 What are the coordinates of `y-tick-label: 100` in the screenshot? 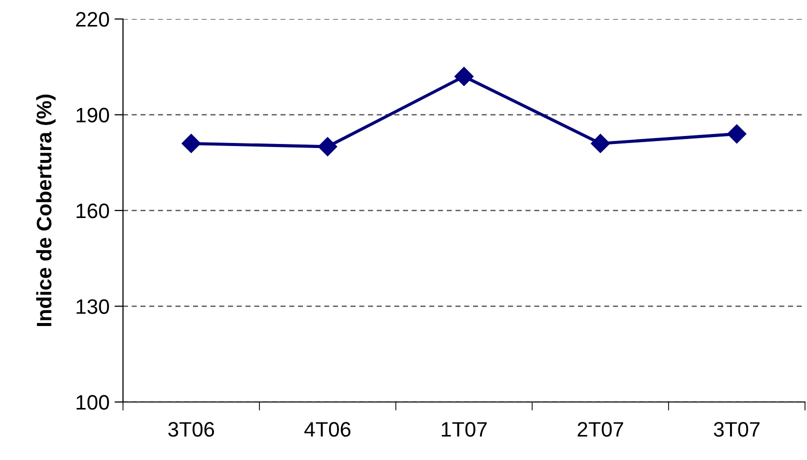 It's located at (92, 402).